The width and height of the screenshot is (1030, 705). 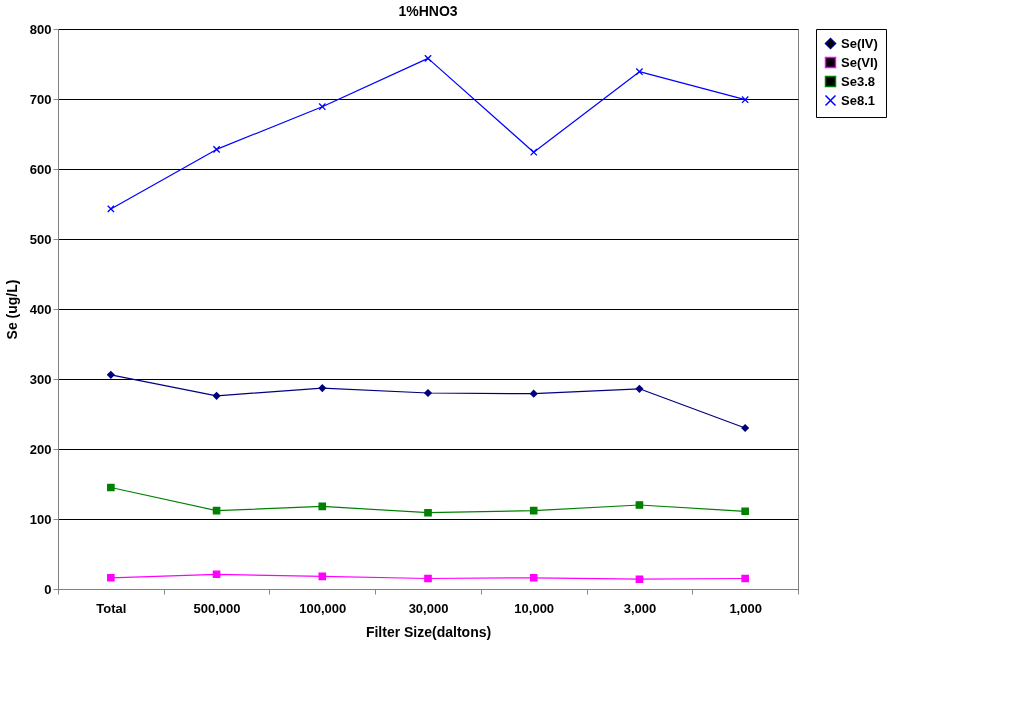 I want to click on y-tick-label: 200, so click(x=40, y=449).